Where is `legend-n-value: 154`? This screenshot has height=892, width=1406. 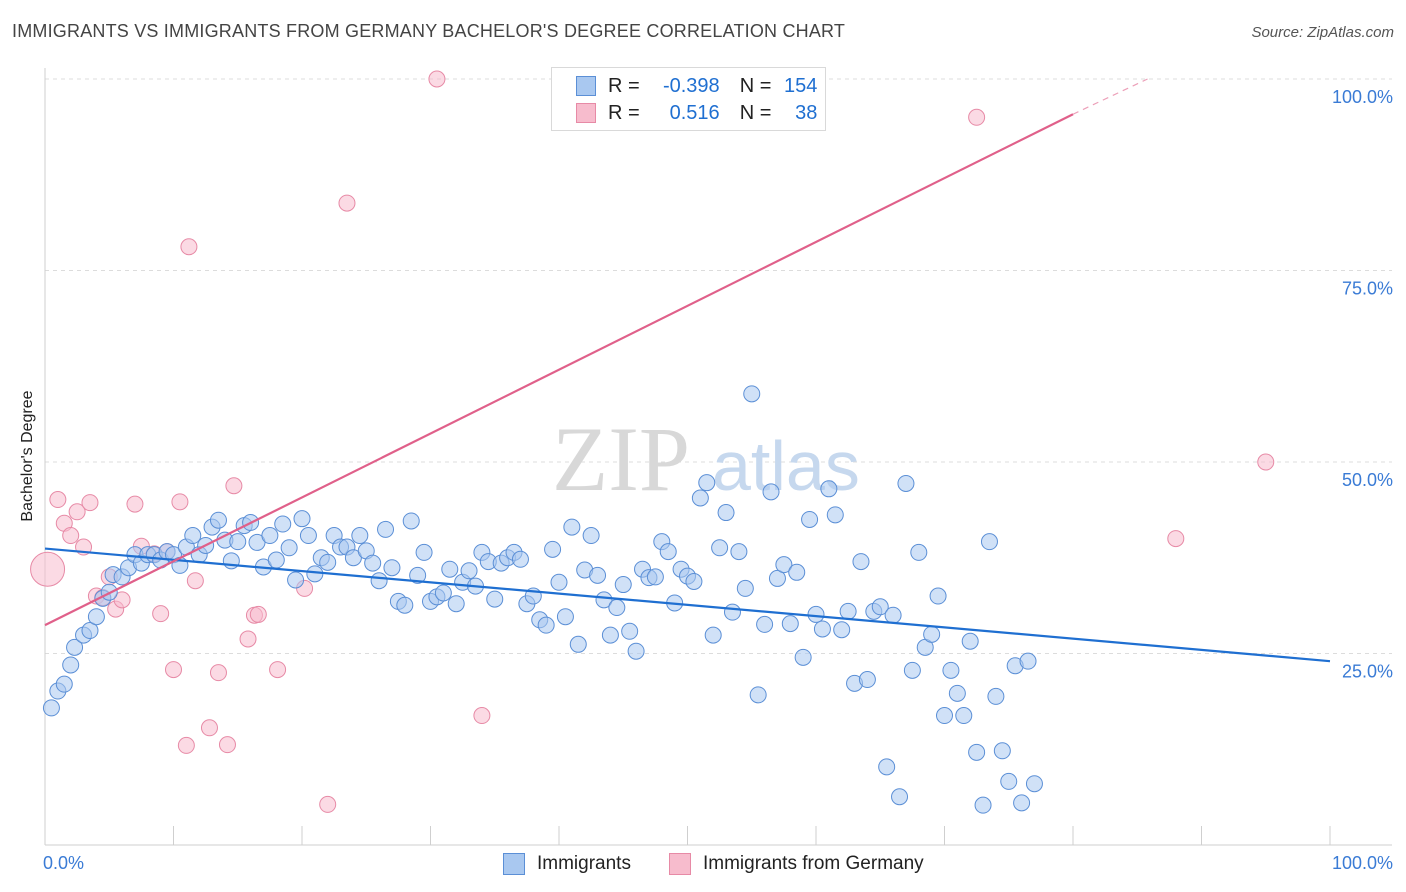 legend-n-value: 154 is located at coordinates (801, 85).